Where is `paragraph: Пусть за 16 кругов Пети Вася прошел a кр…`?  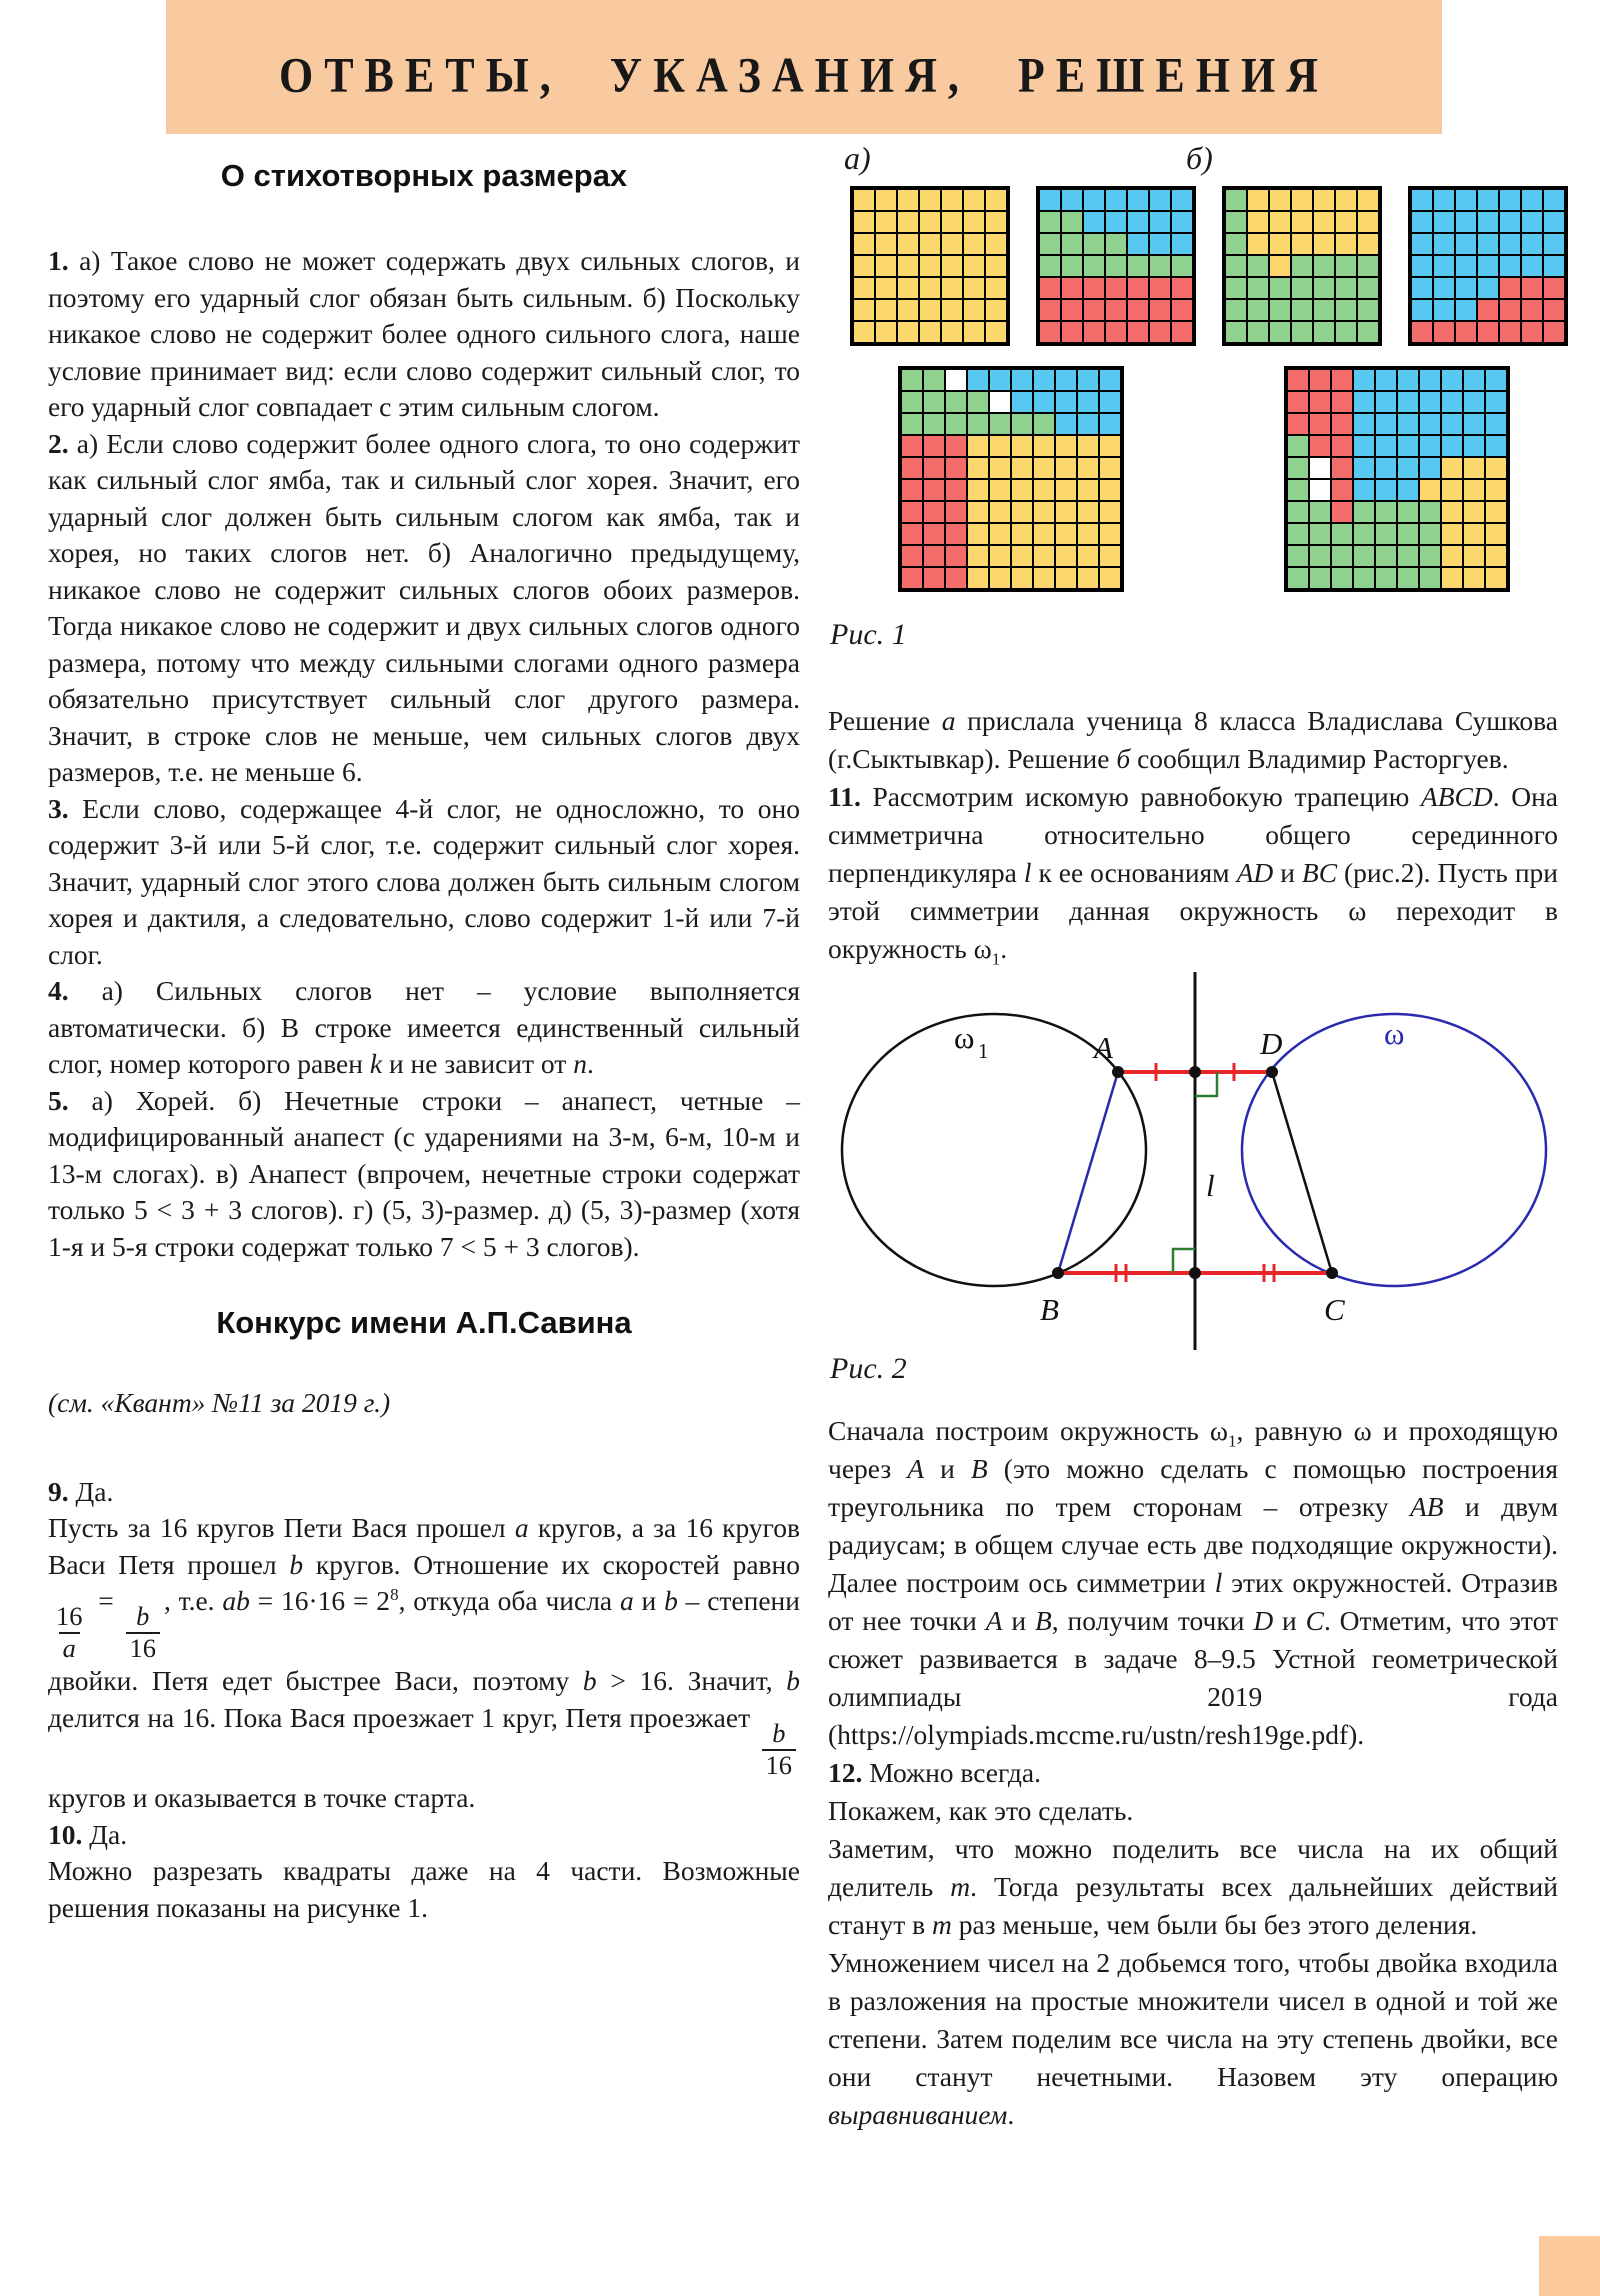
paragraph: Пусть за 16 кругов Пети Вася прошел a кр… is located at coordinates (424, 1663).